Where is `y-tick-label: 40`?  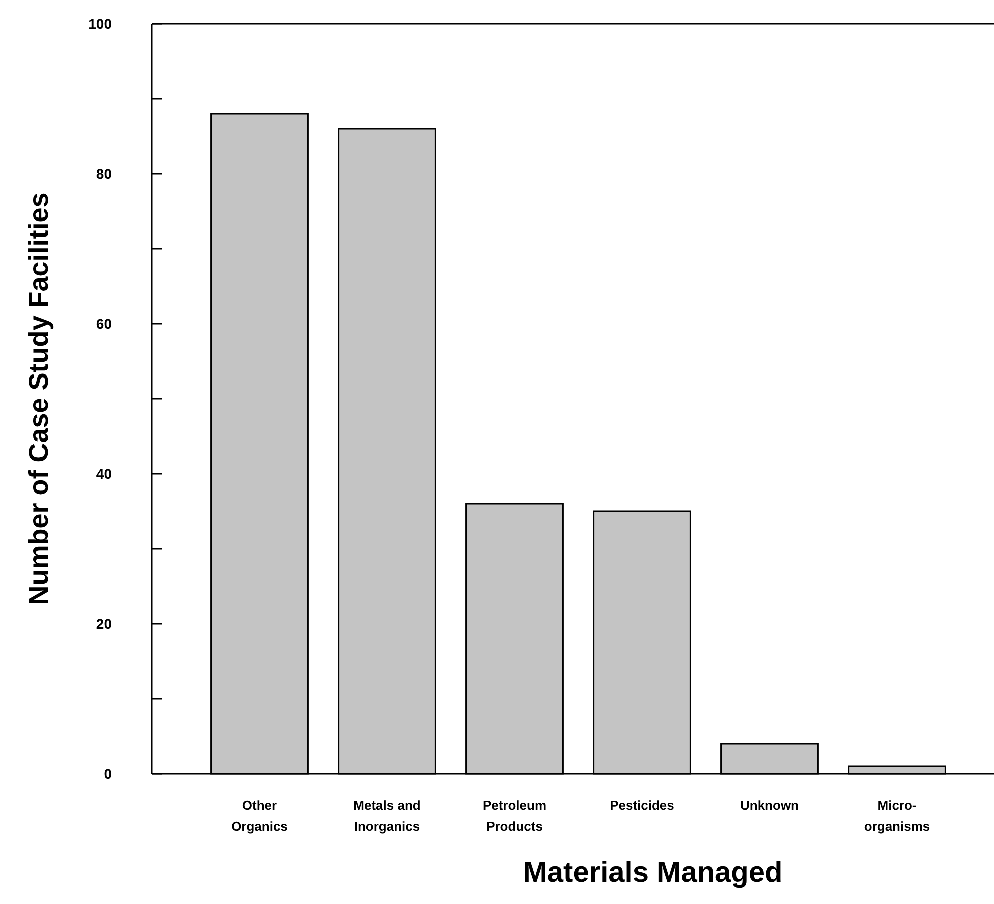 y-tick-label: 40 is located at coordinates (104, 474).